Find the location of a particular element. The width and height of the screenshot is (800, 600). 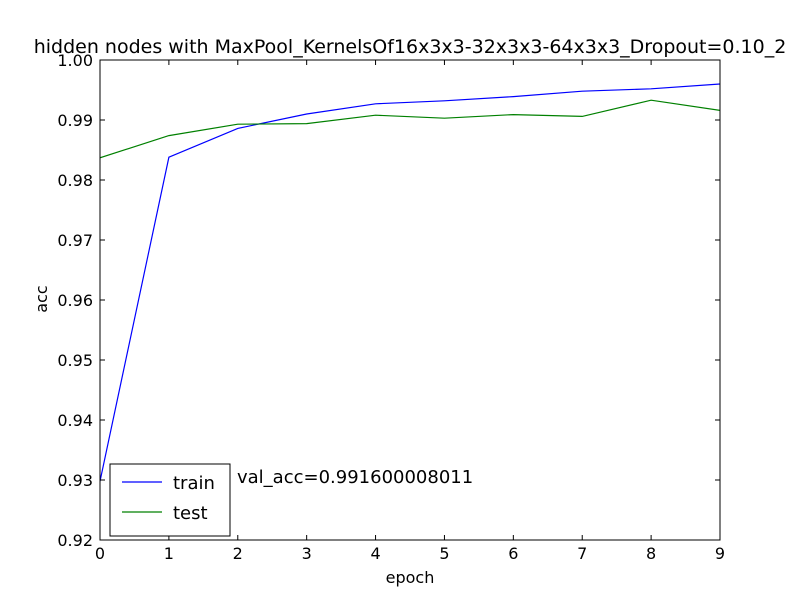

legend: train test is located at coordinates (170, 500).